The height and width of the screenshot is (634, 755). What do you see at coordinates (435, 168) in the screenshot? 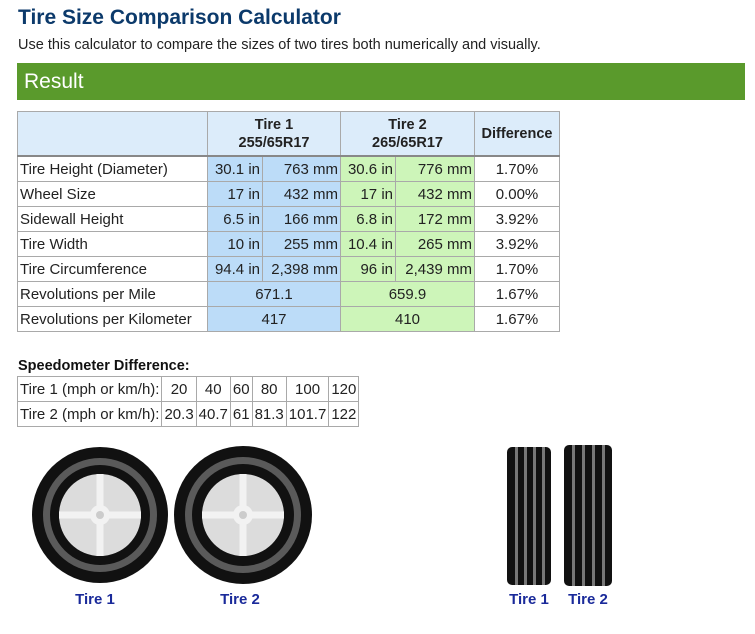
I see `cell: 776 mm` at bounding box center [435, 168].